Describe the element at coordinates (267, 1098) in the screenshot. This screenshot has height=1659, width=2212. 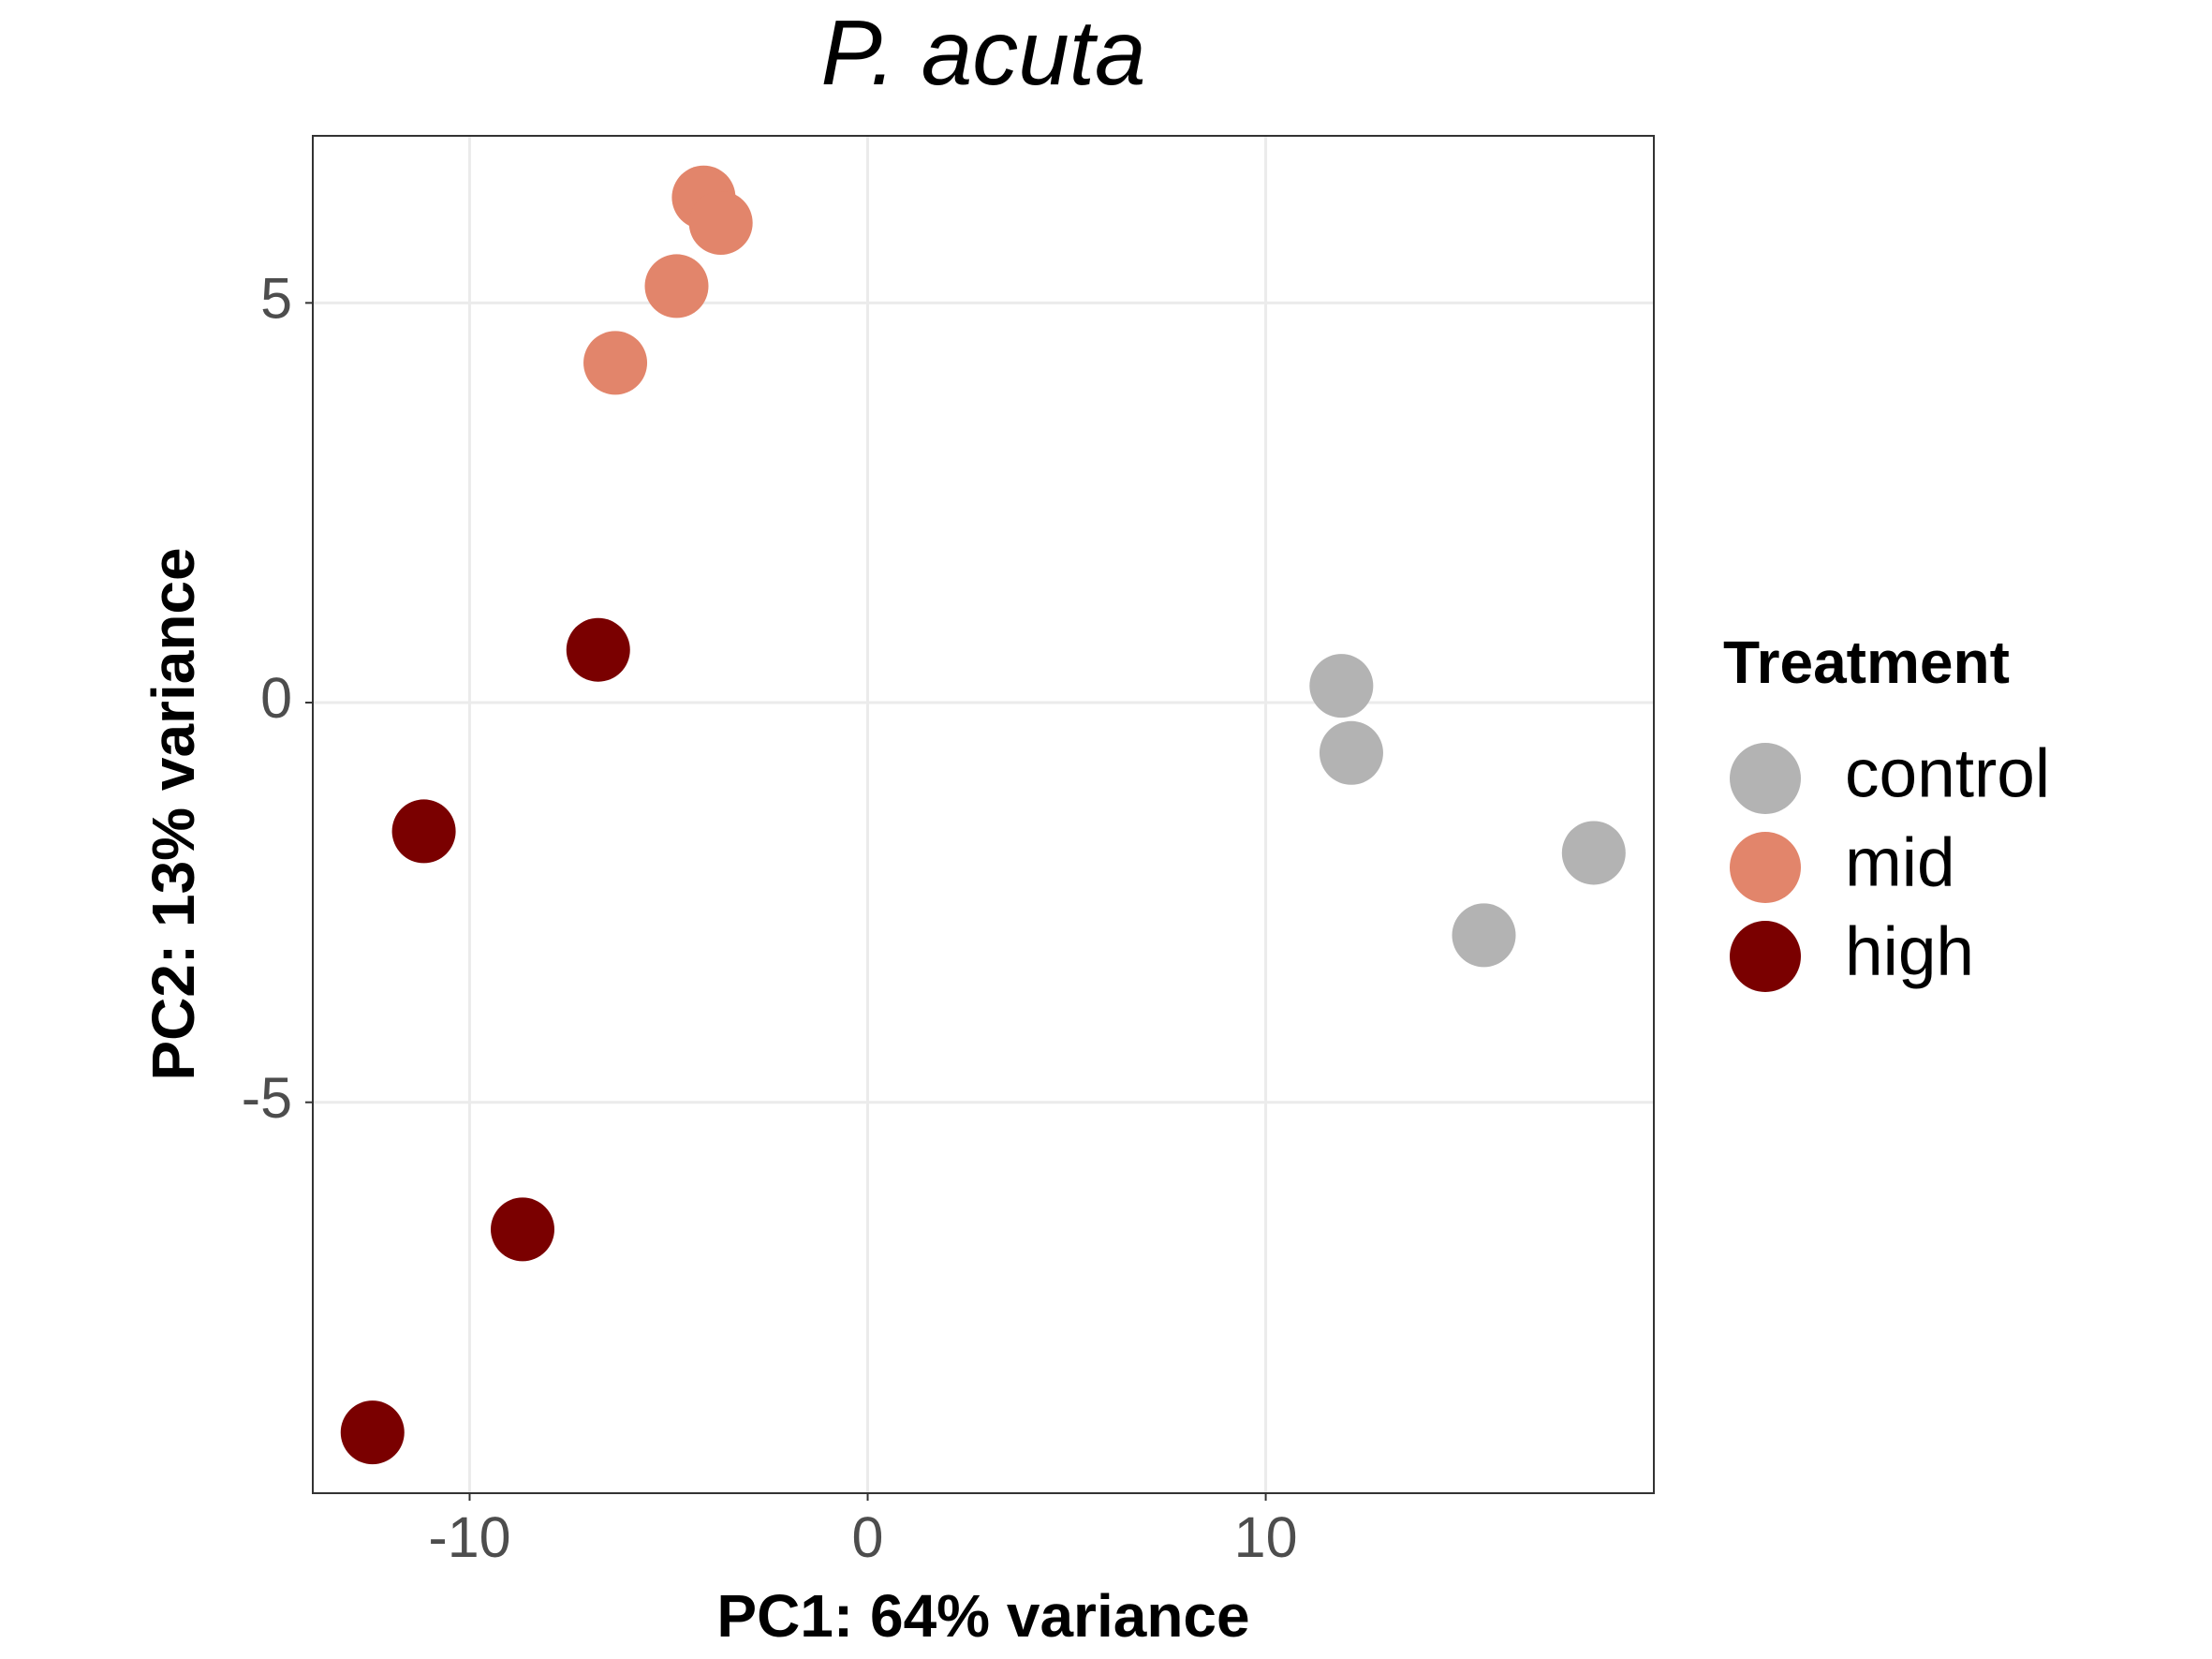
I see `y-tick-label: -5` at that location.